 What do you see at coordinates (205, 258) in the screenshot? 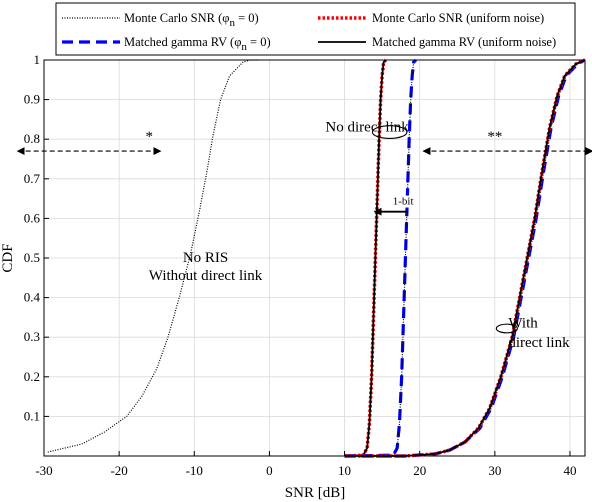
I see `annotation-no-ris: No RIS` at bounding box center [205, 258].